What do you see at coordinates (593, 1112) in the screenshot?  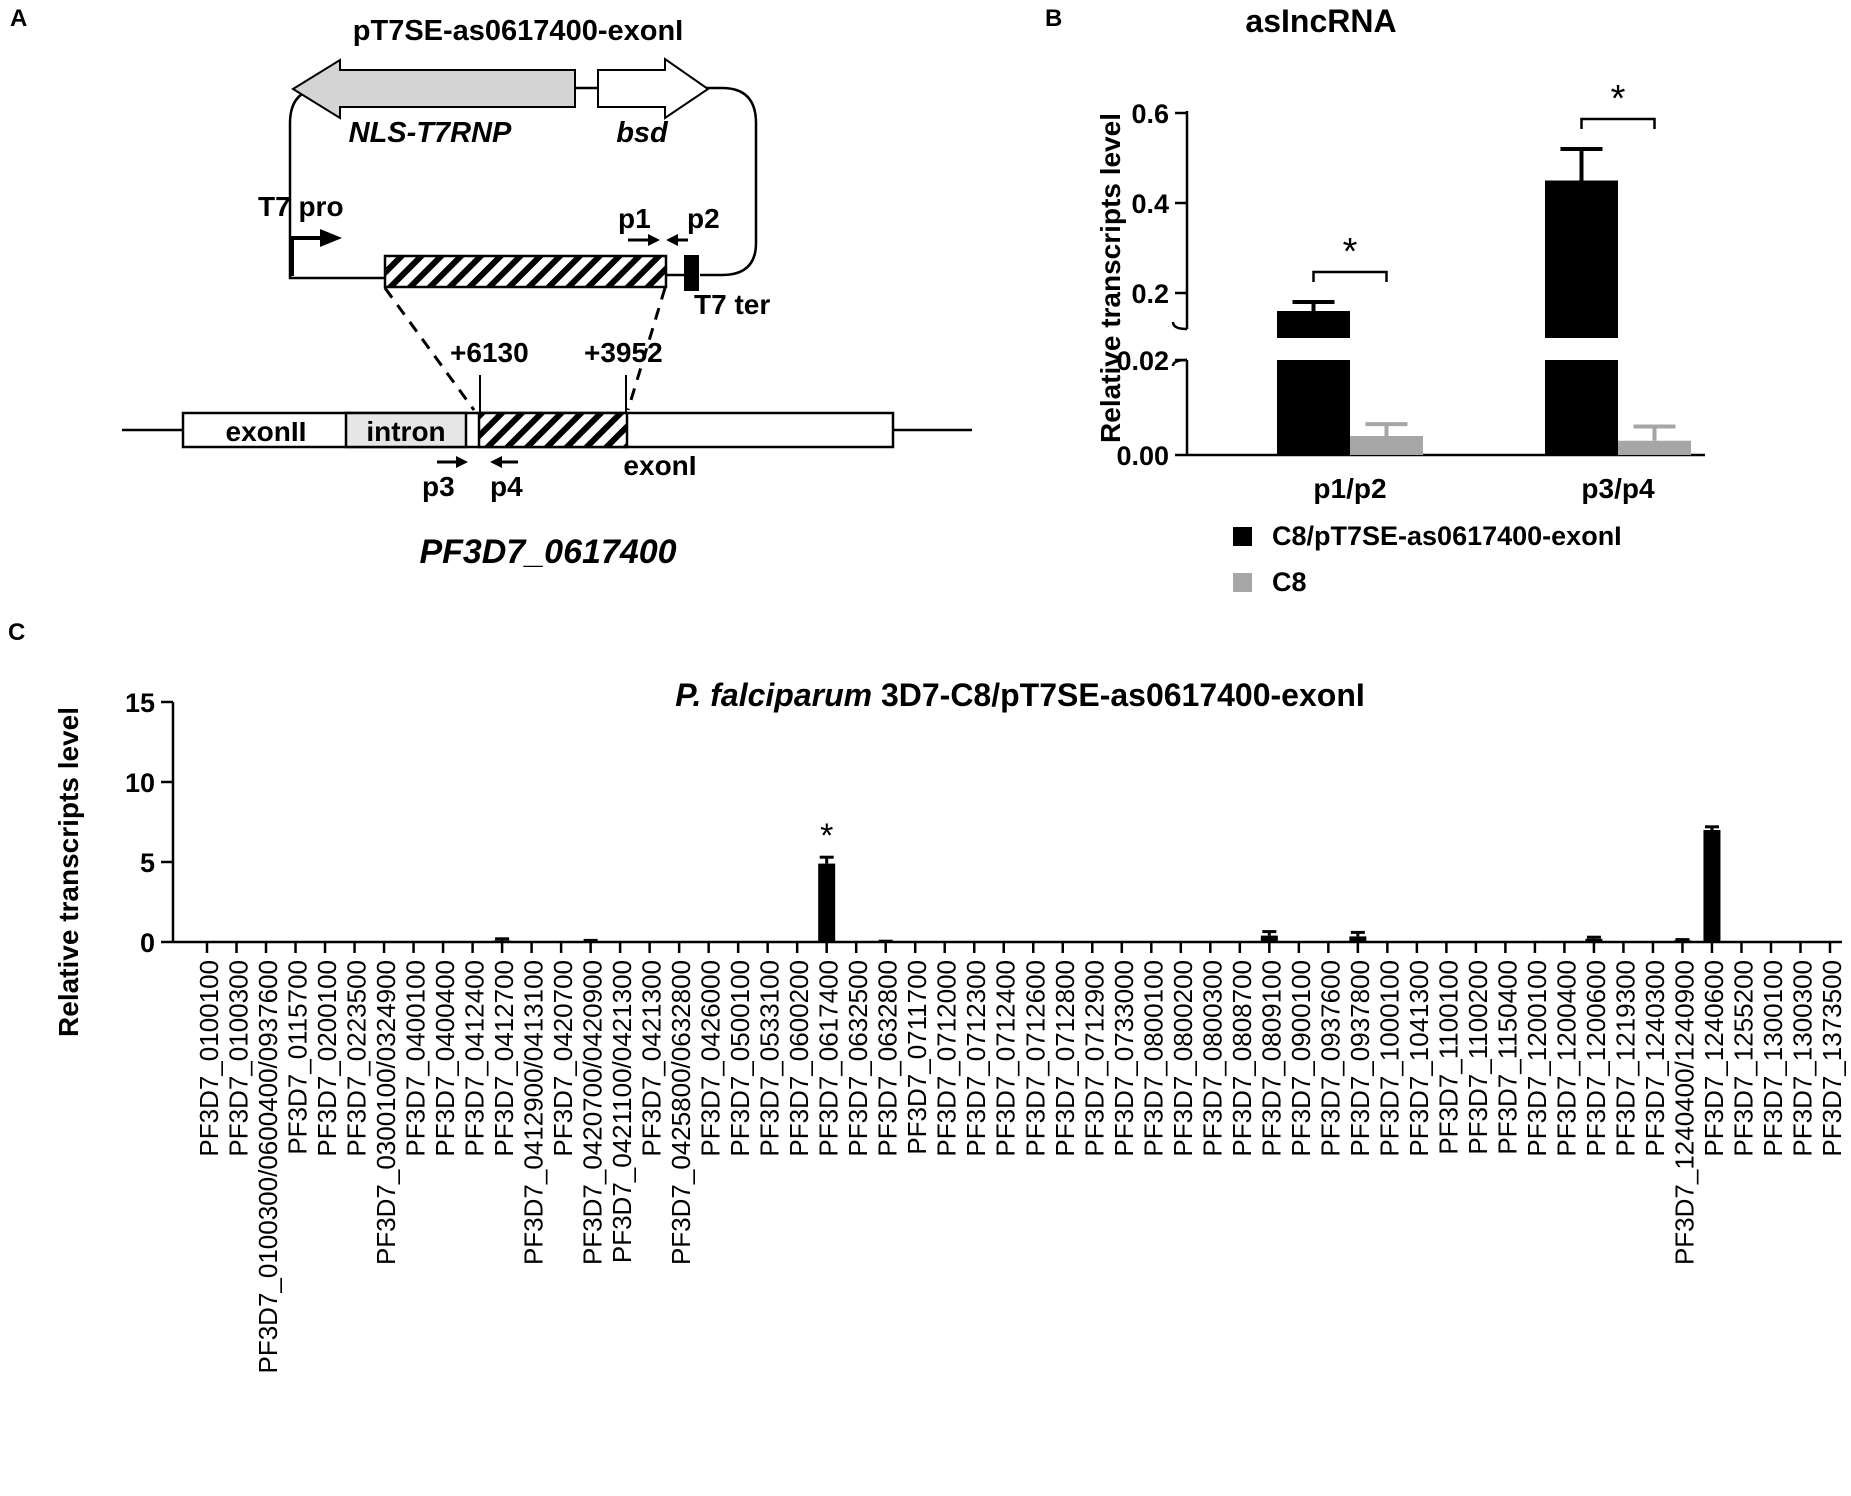 I see `panel-c-x-tick-label: PF3D7_0420700/0420900` at bounding box center [593, 1112].